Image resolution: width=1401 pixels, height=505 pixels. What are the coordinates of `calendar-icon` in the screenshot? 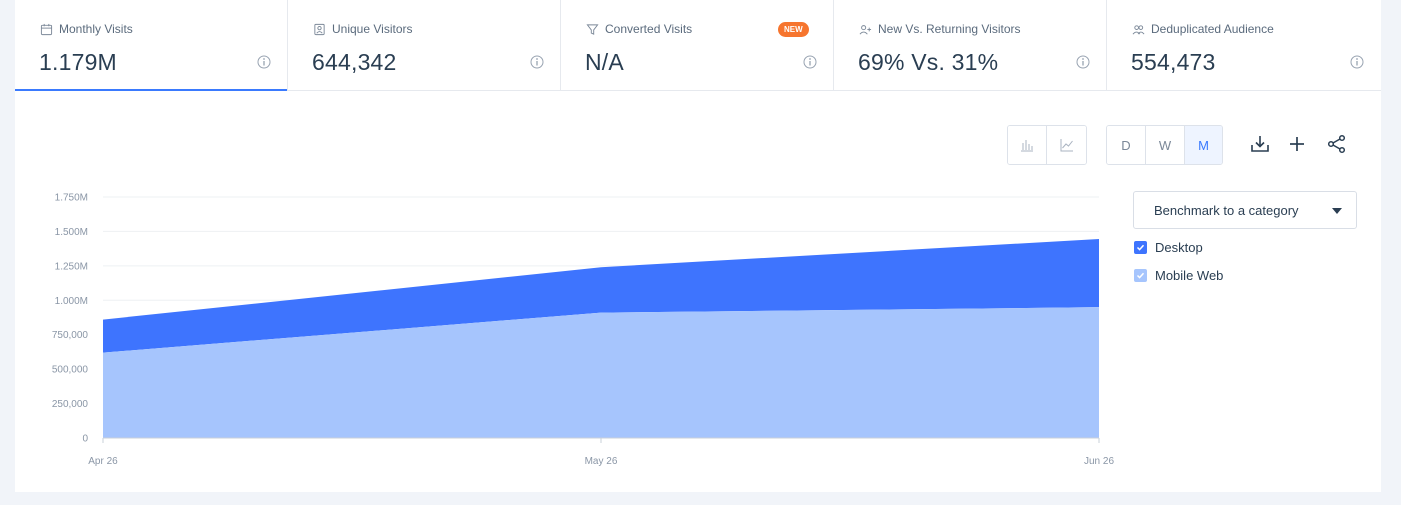 It's located at (46, 29).